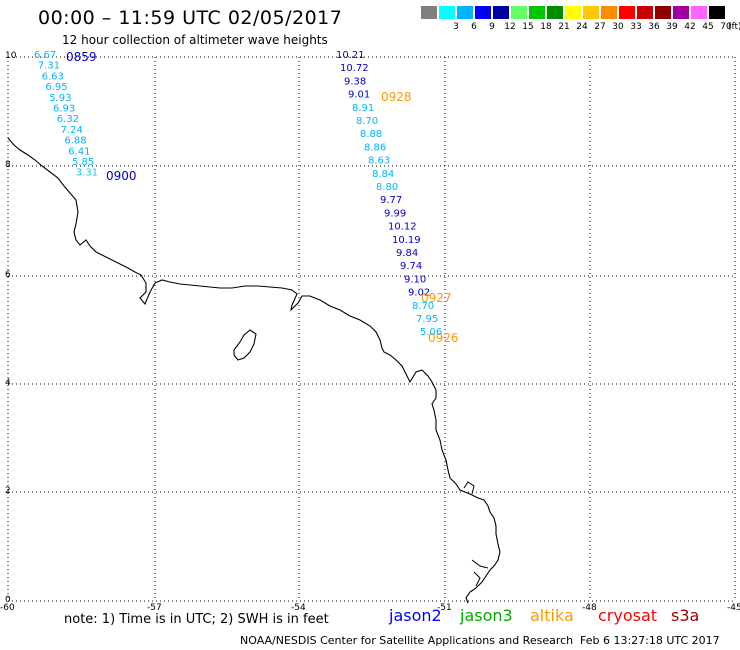 The width and height of the screenshot is (740, 650). What do you see at coordinates (406, 240) in the screenshot?
I see `wave-height-value: 10.19` at bounding box center [406, 240].